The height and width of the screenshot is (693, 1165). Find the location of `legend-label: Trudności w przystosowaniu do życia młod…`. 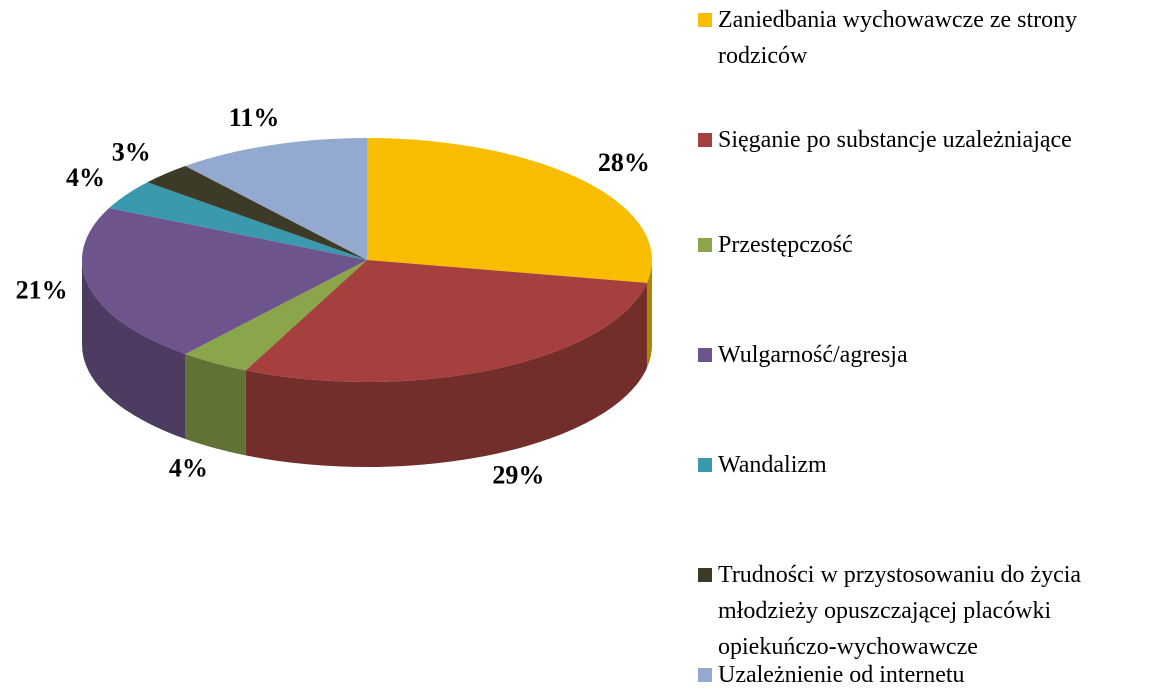

legend-label: Trudności w przystosowaniu do życia młod… is located at coordinates (900, 611).